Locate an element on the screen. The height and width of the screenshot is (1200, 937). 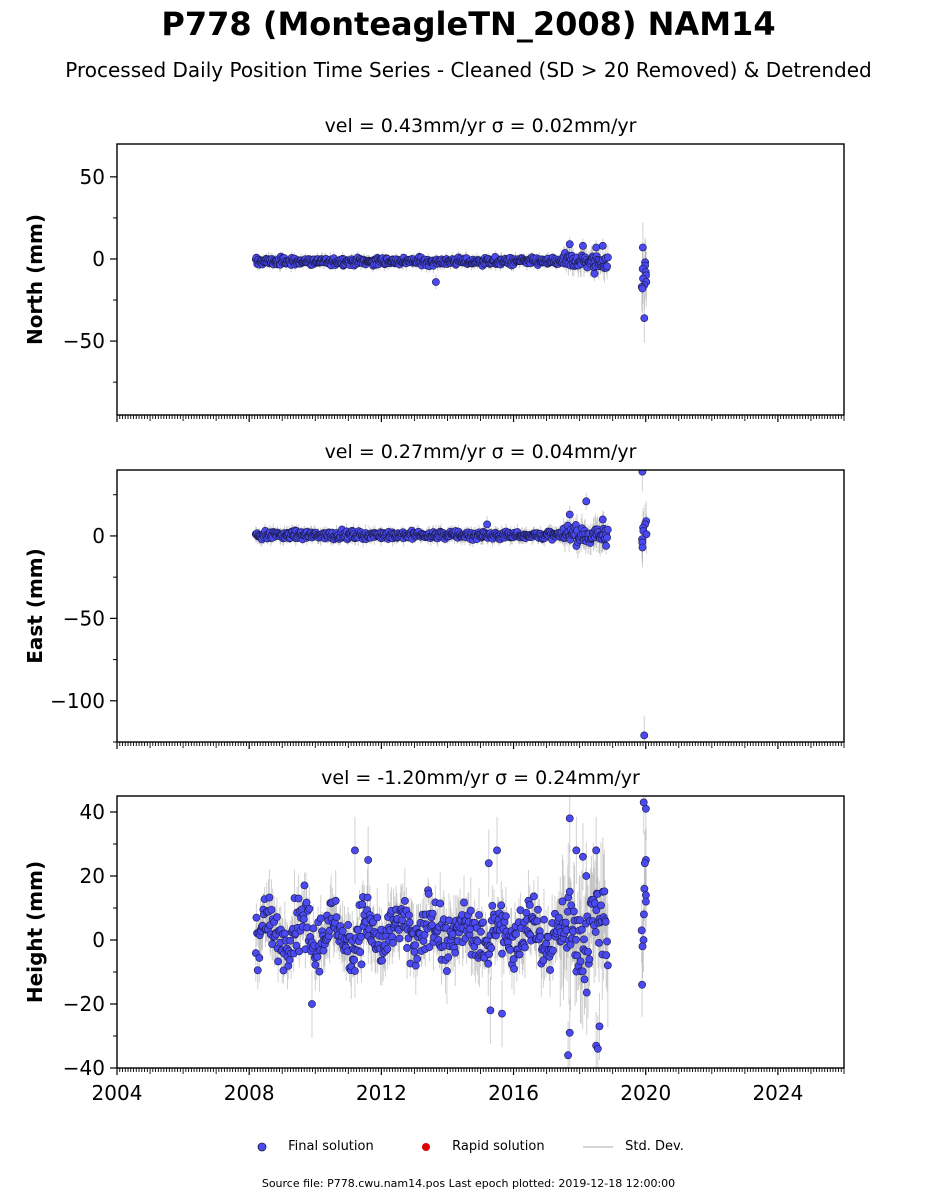
x-tick-label: 2004 is located at coordinates (117, 1093).